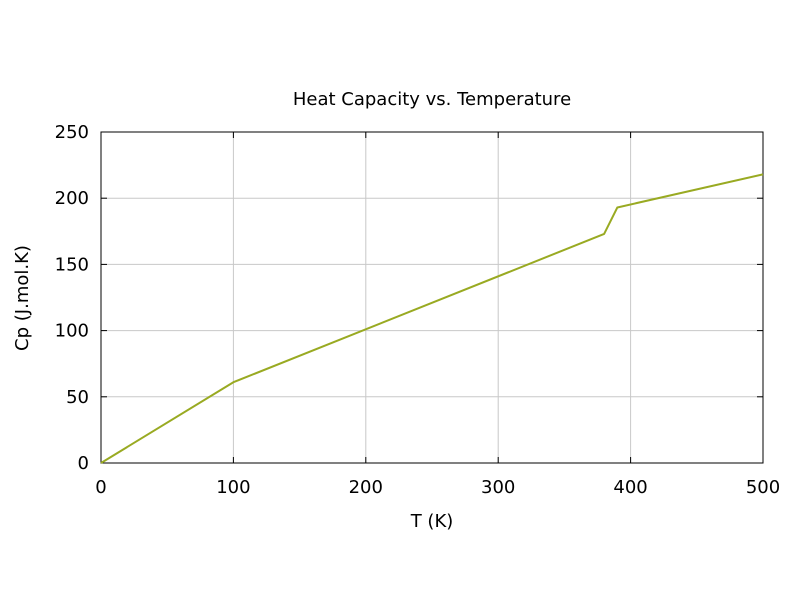 The image size is (800, 600). Describe the element at coordinates (22, 298) in the screenshot. I see `y-axis-label: Cp (J.mol.K)` at that location.